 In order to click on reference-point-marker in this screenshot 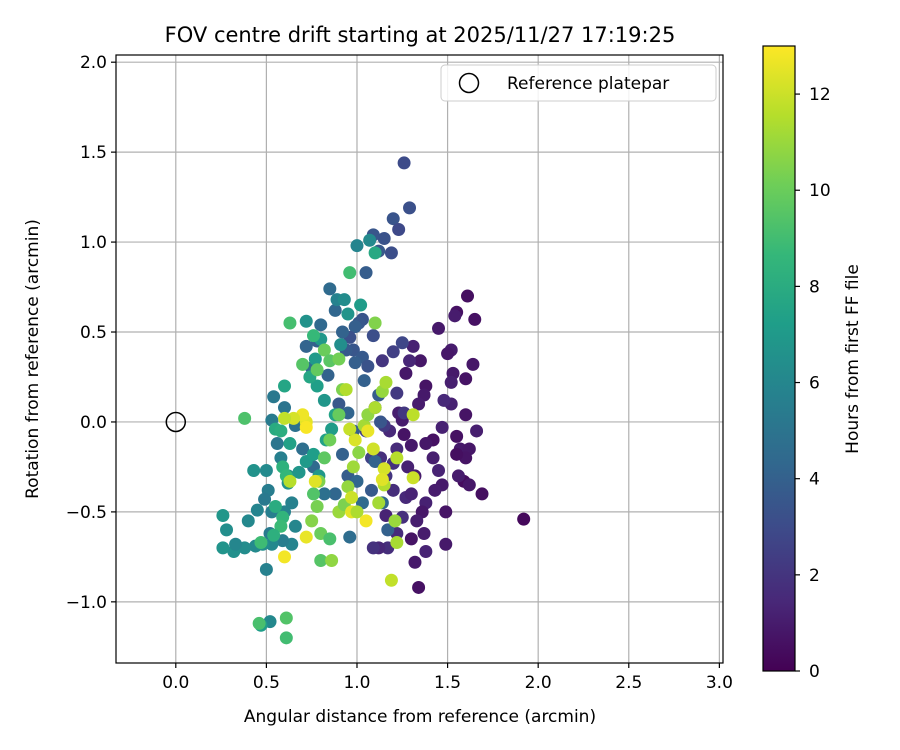, I will do `click(176, 422)`.